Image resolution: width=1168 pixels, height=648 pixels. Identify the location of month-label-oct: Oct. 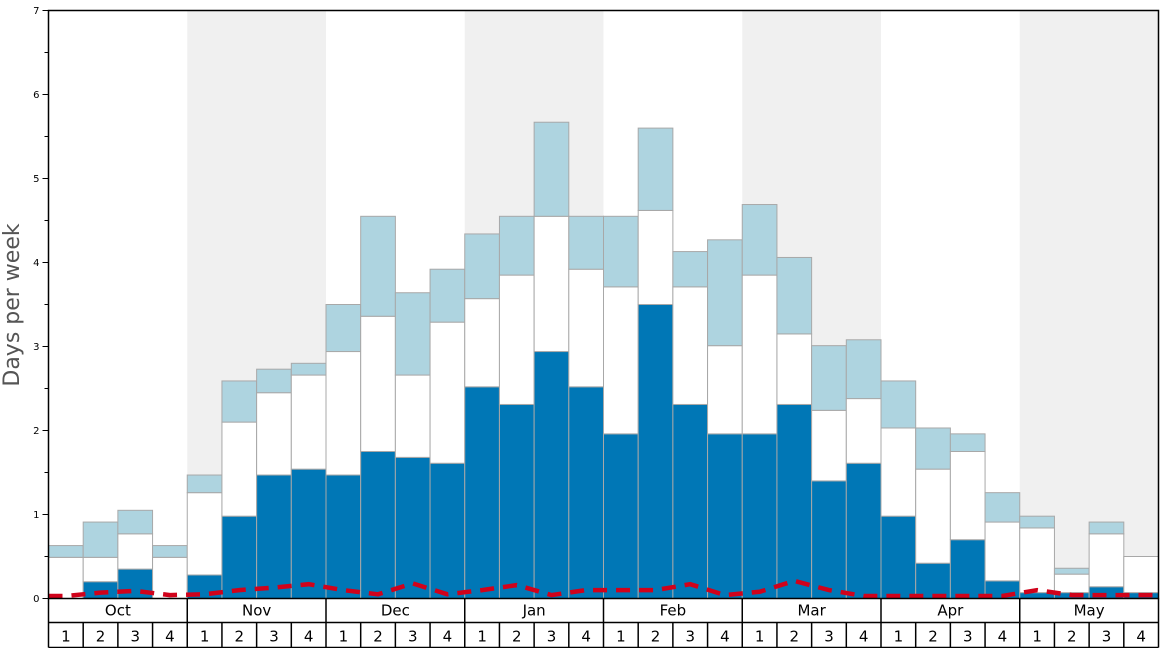
(118, 611).